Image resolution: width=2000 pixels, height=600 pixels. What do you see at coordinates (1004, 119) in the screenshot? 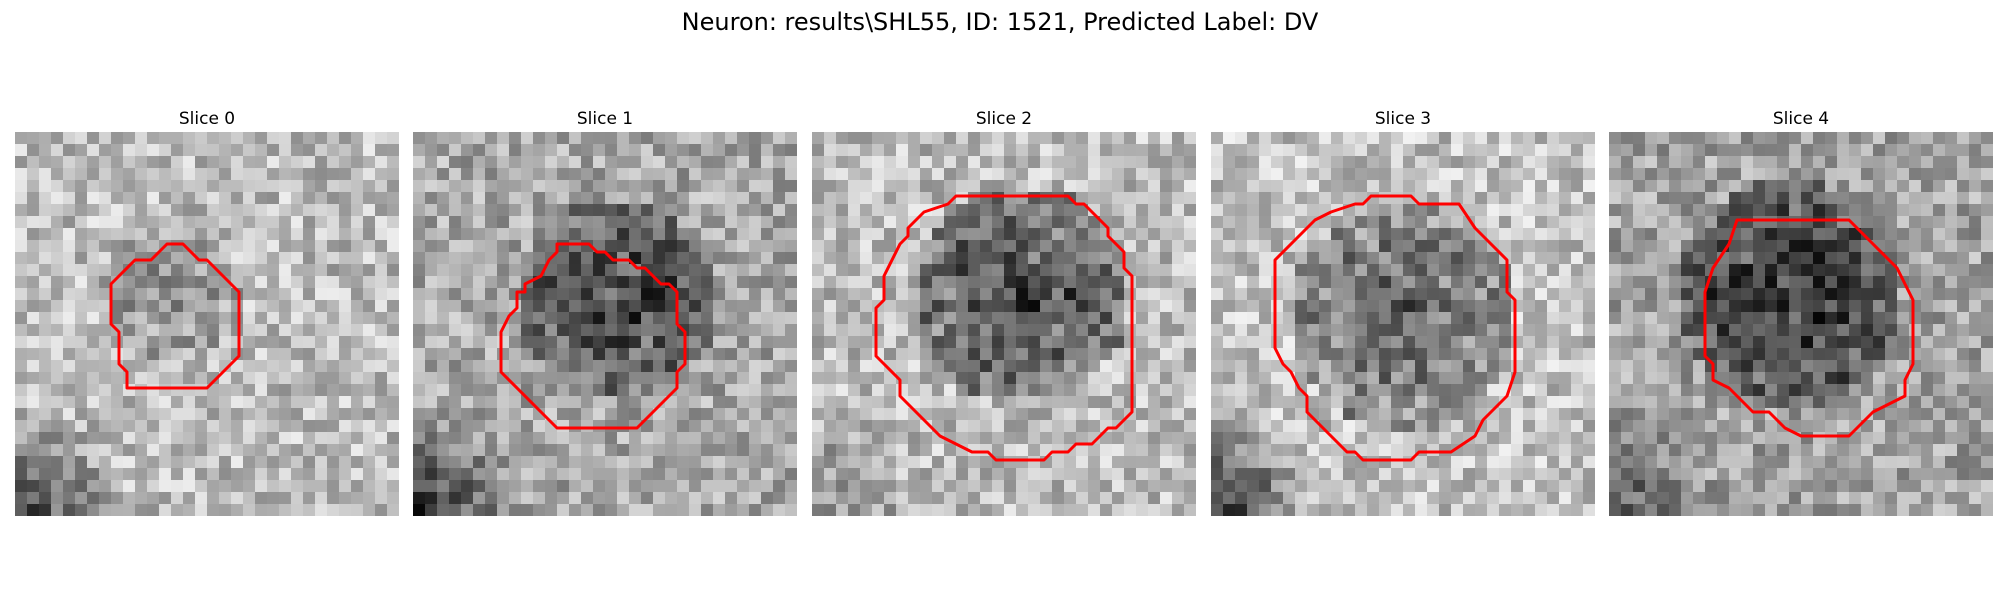
I see `slice-title-2: Slice 2` at bounding box center [1004, 119].